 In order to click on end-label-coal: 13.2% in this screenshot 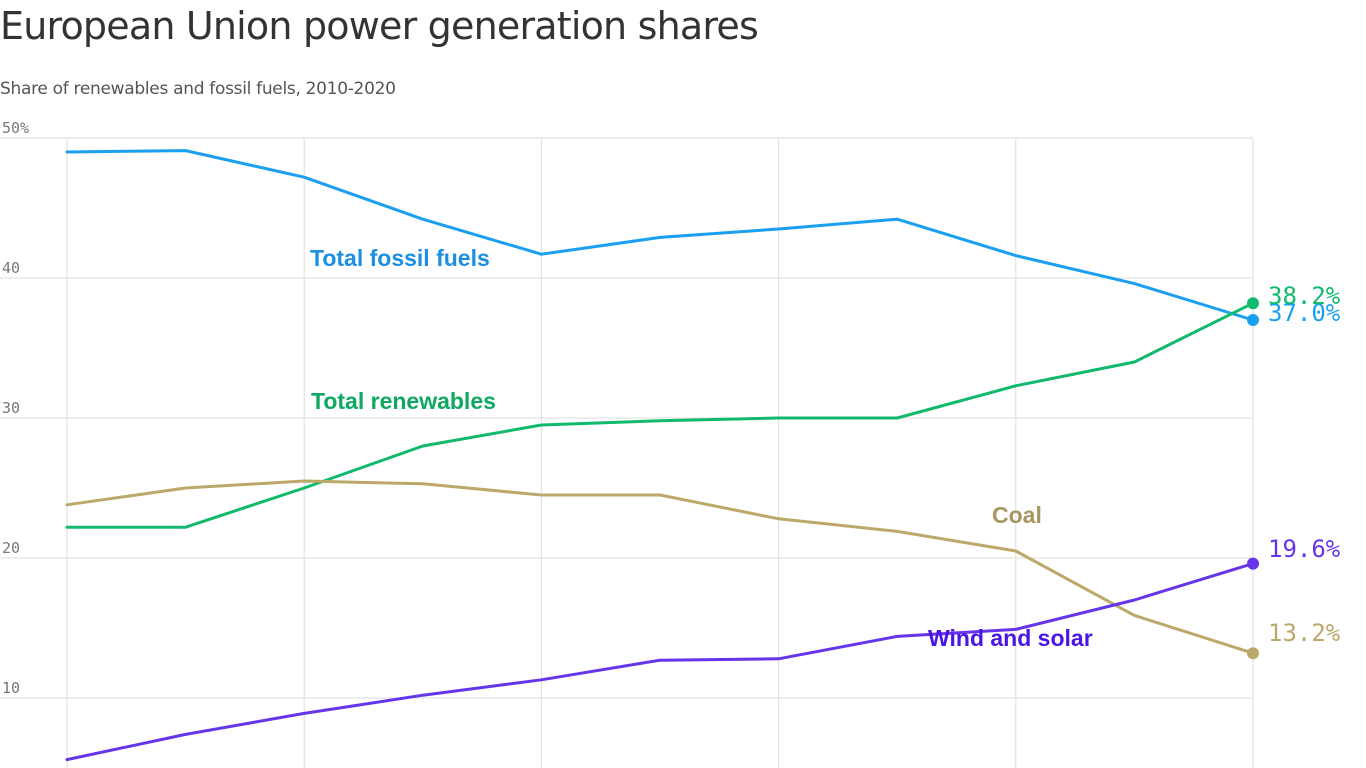, I will do `click(1304, 633)`.